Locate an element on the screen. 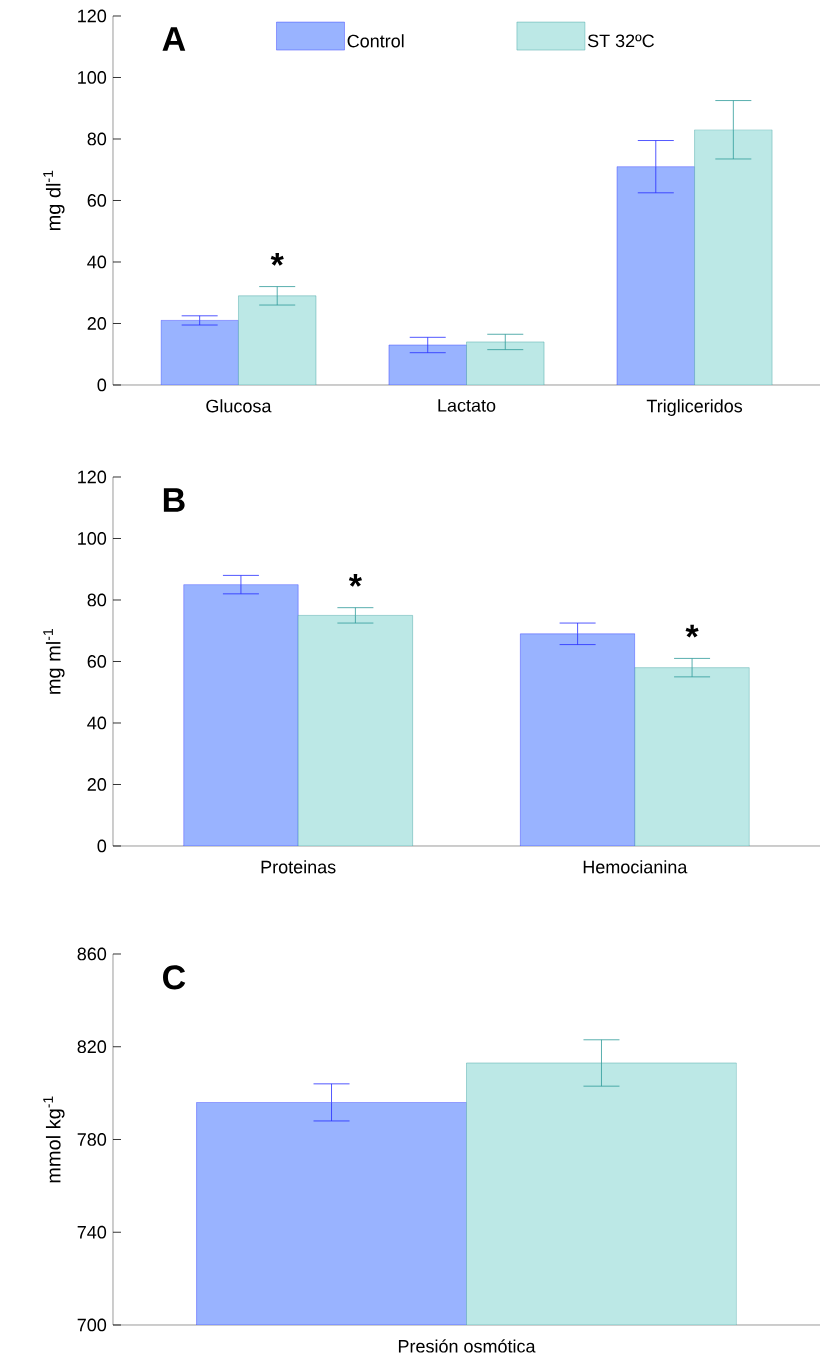  y-axis-title: mg dl$^{-1}$ is located at coordinates (54, 200).